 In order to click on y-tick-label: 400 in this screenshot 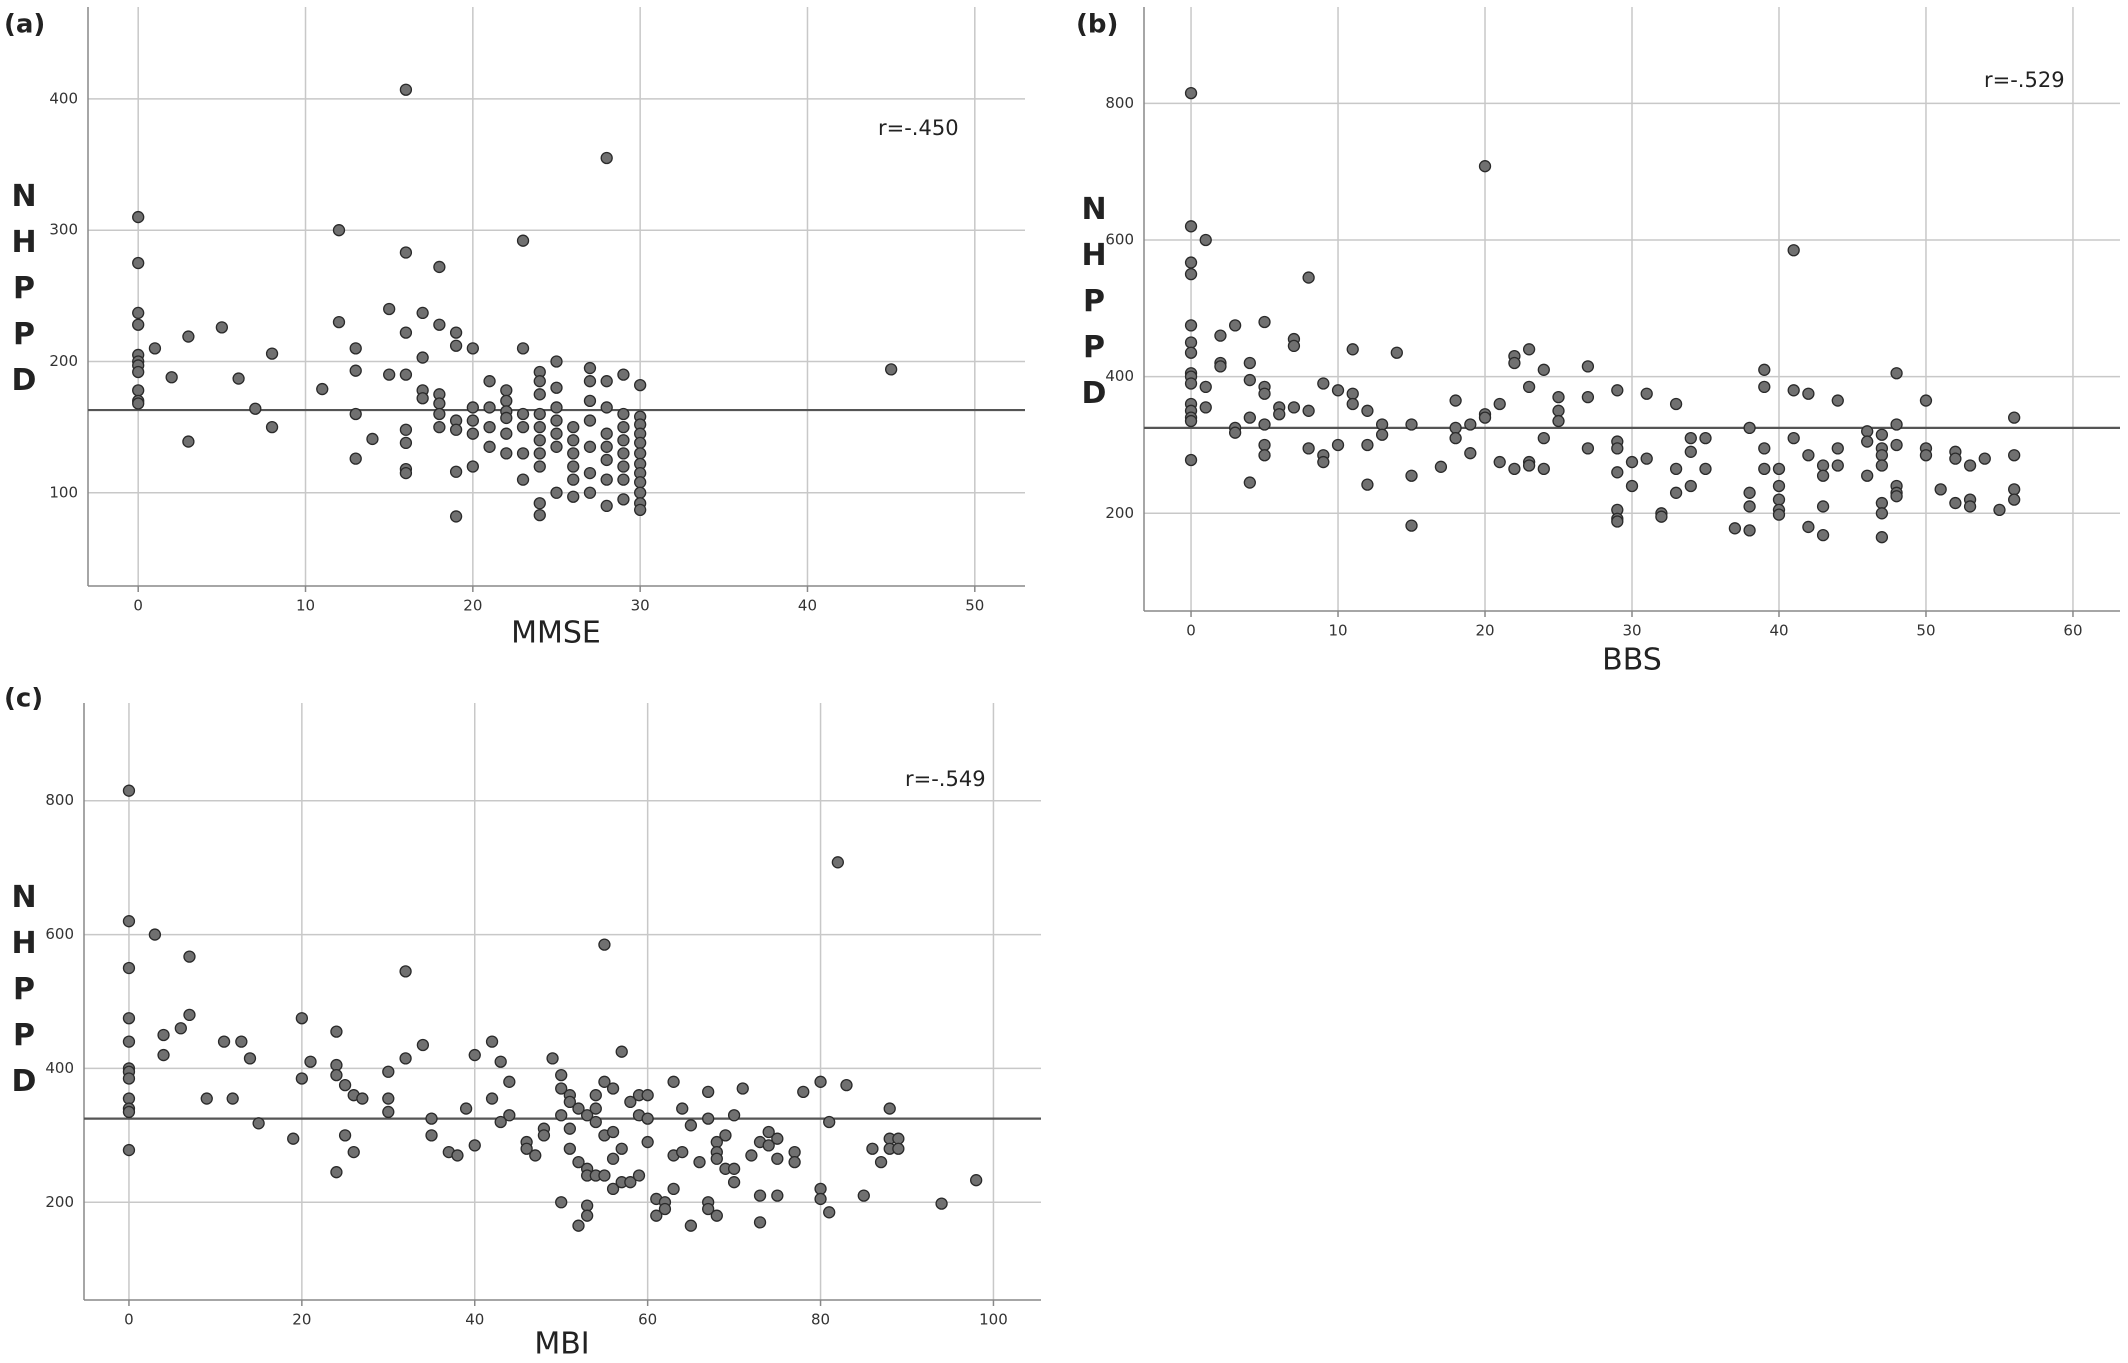, I will do `click(63, 98)`.